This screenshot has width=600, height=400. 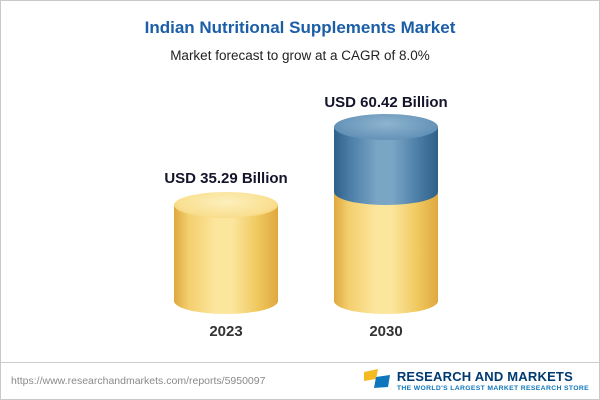 I want to click on bar-2023, so click(x=226, y=252).